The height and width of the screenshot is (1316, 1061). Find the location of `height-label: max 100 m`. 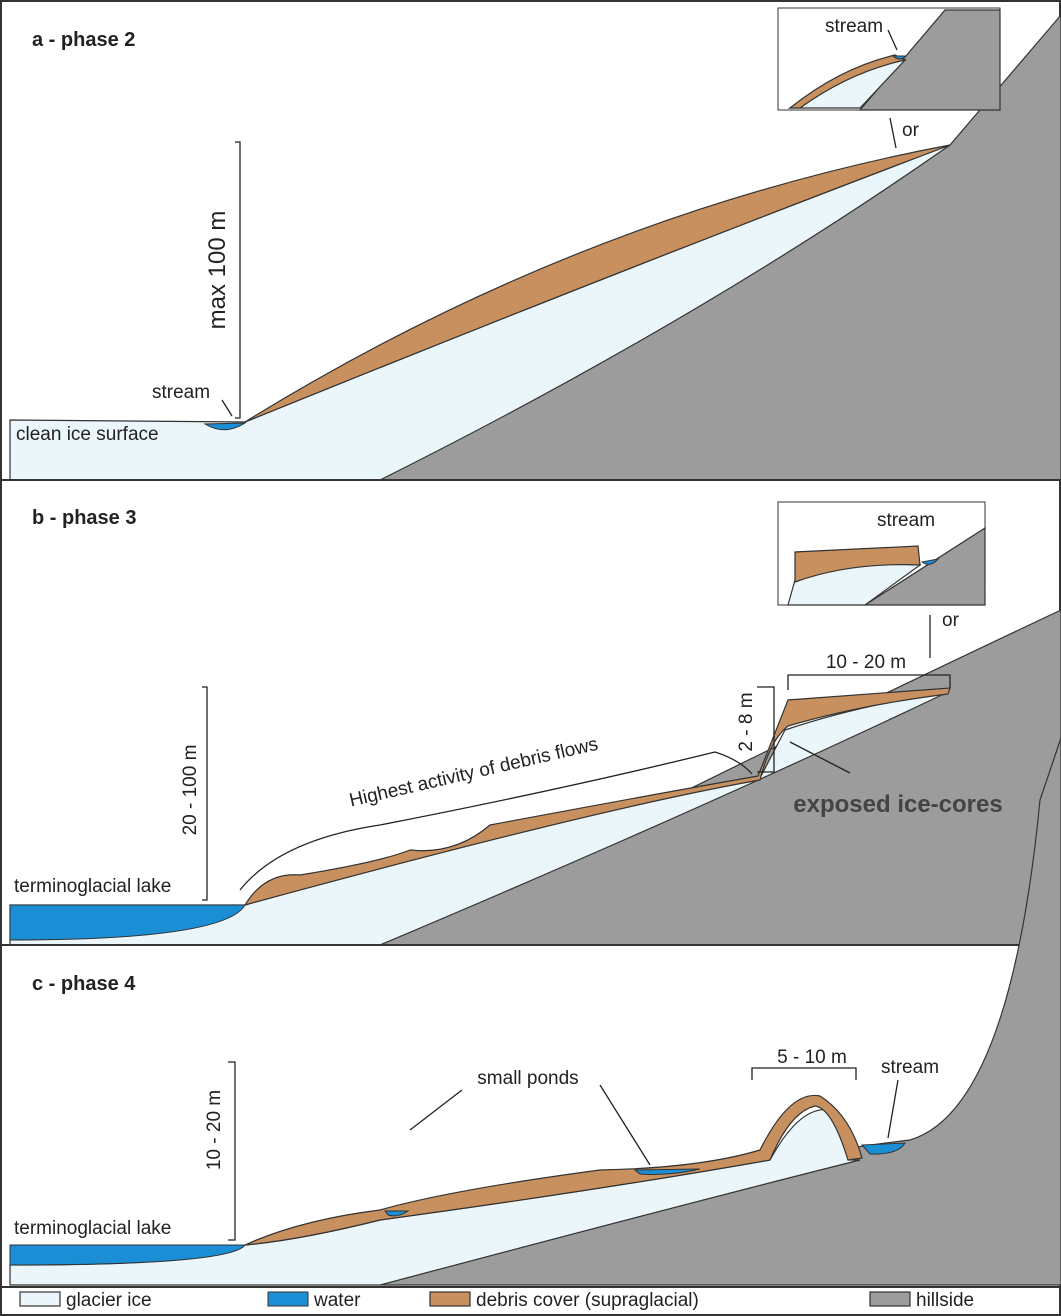

height-label: max 100 m is located at coordinates (217, 270).